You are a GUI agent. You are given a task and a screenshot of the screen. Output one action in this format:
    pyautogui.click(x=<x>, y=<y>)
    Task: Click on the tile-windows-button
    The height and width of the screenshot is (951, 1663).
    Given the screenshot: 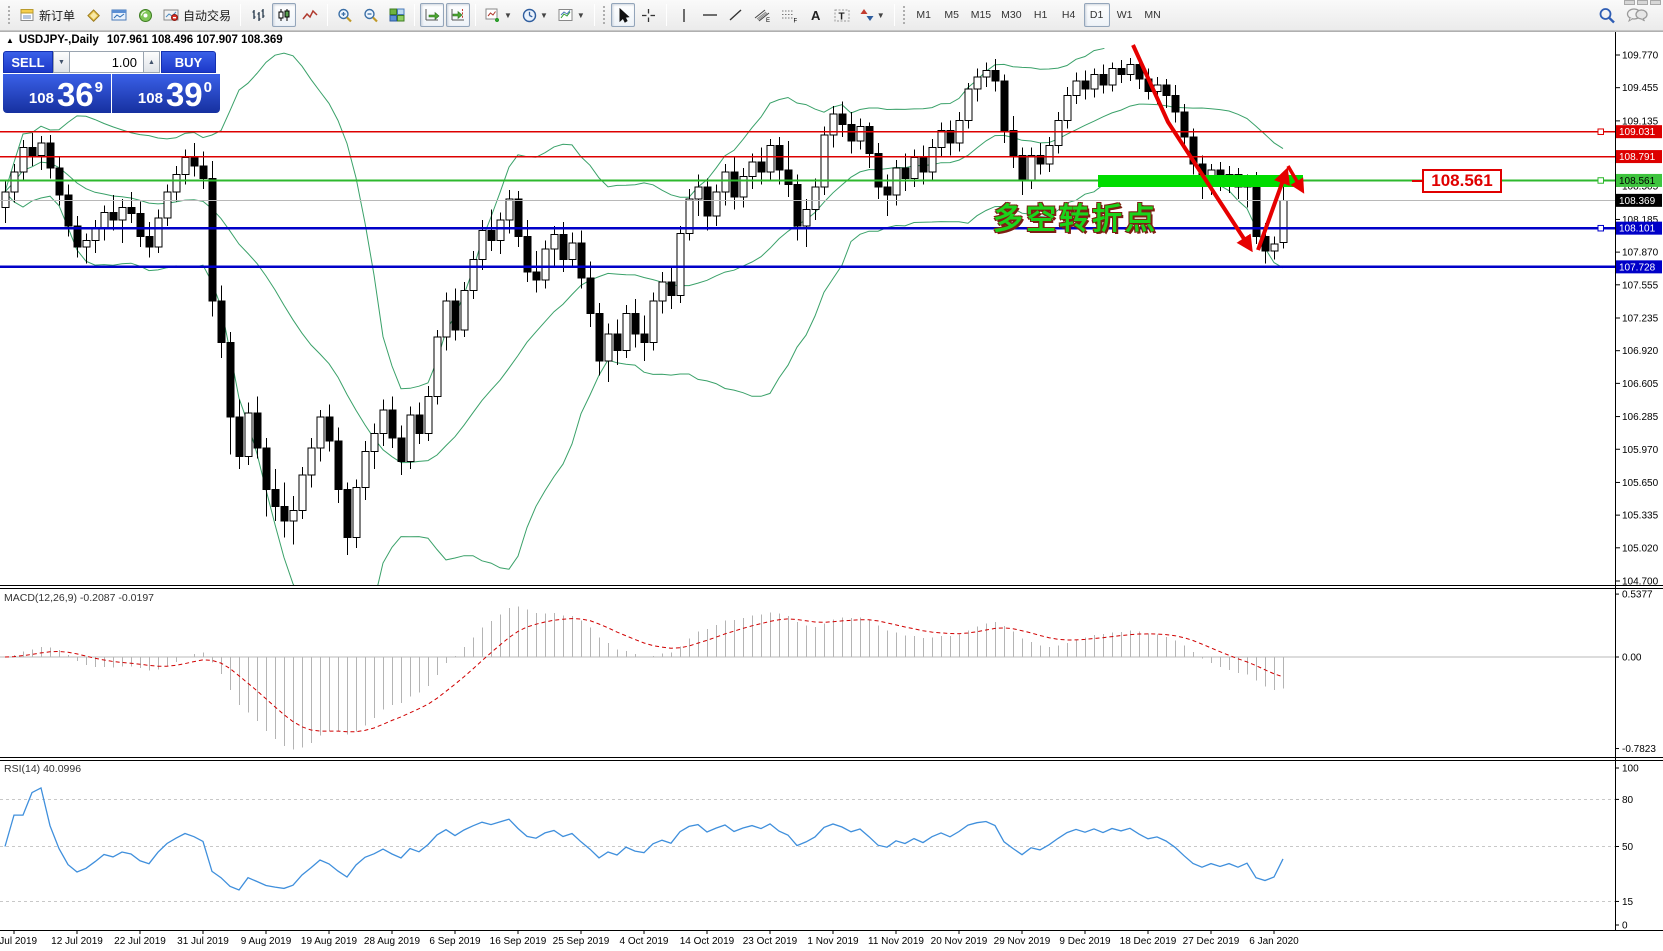 What is the action you would take?
    pyautogui.click(x=397, y=15)
    